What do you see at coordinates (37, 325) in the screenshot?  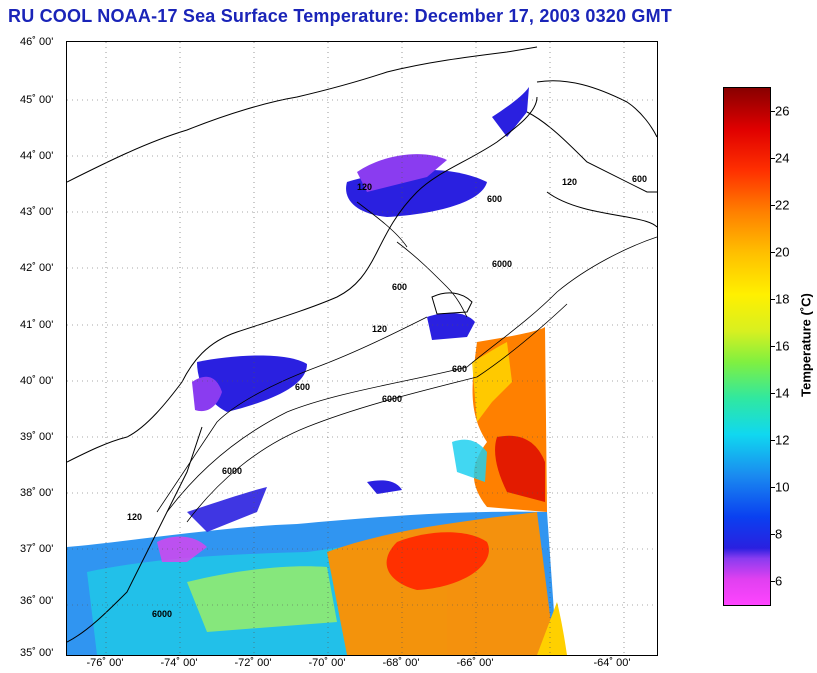 I see `lat-label: 41˚ 00'` at bounding box center [37, 325].